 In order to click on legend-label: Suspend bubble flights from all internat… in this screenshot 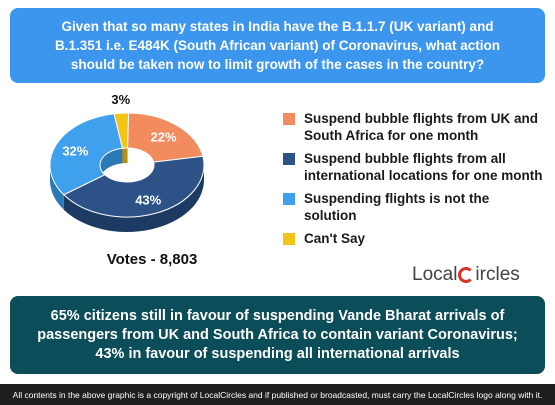, I will do `click(423, 167)`.